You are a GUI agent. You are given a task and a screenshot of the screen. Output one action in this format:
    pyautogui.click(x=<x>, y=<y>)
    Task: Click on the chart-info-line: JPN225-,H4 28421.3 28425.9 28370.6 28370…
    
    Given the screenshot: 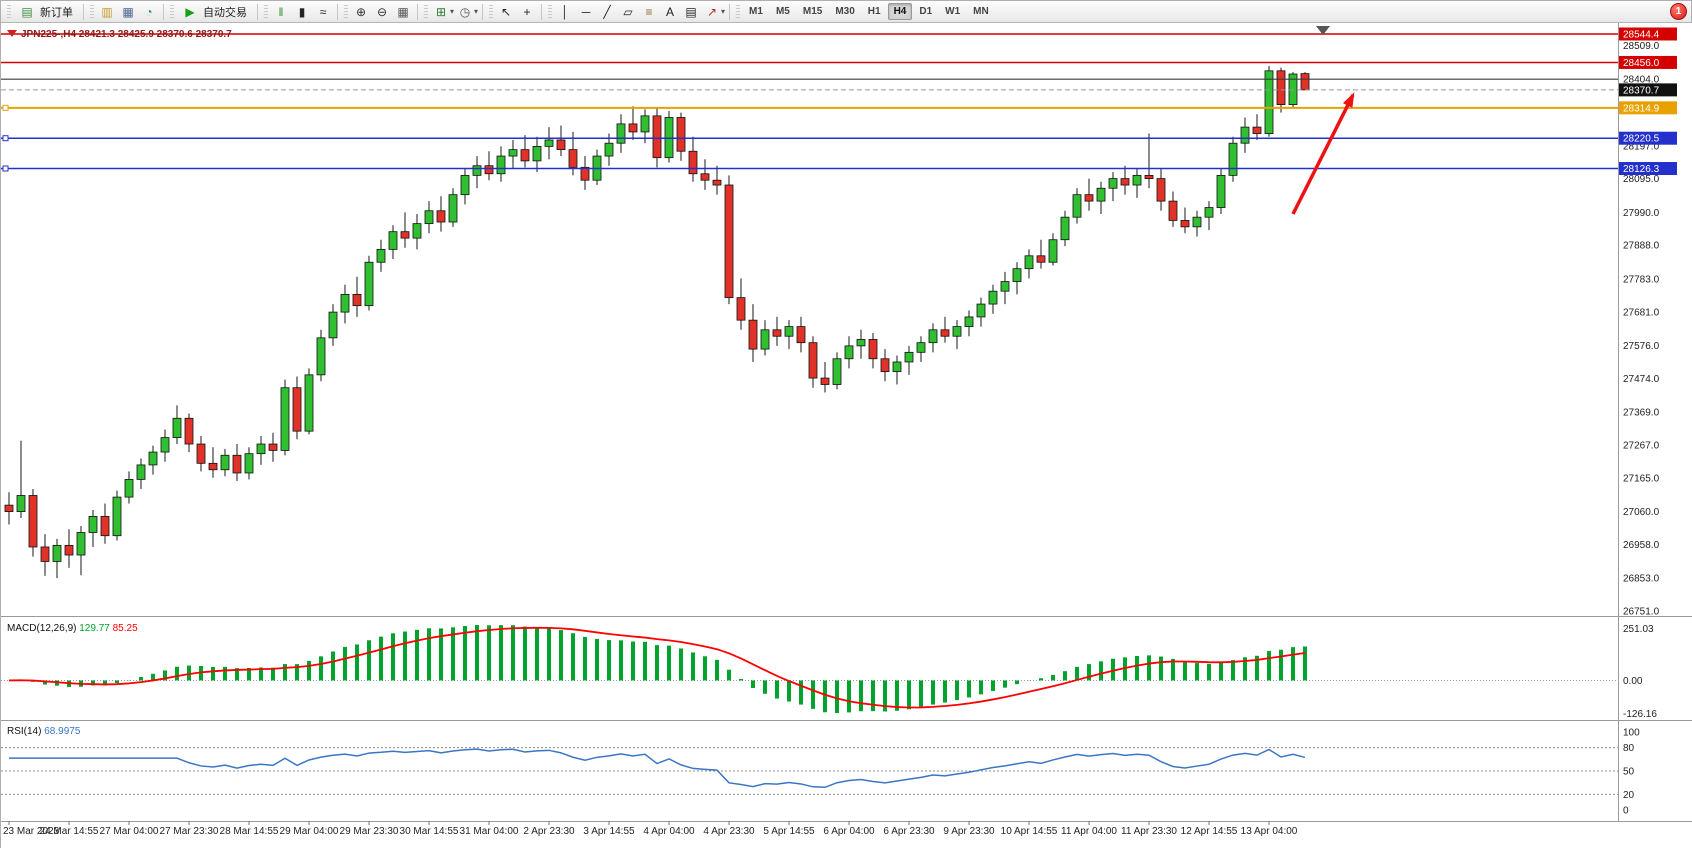 What is the action you would take?
    pyautogui.click(x=668, y=33)
    